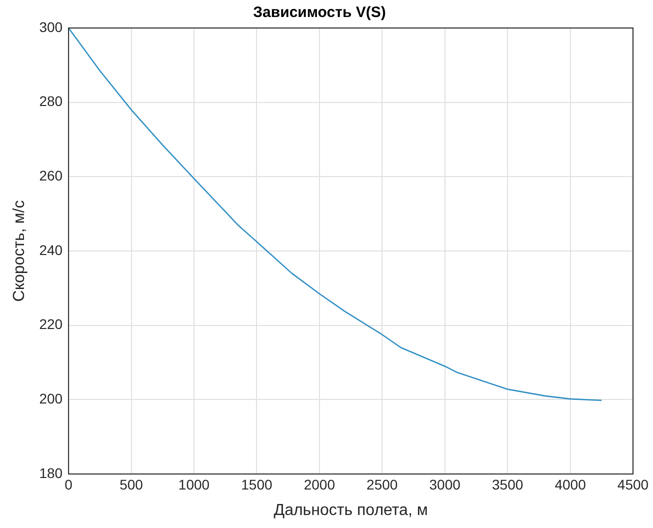 This screenshot has width=653, height=528. What do you see at coordinates (51, 26) in the screenshot?
I see `y-tick-label: 300` at bounding box center [51, 26].